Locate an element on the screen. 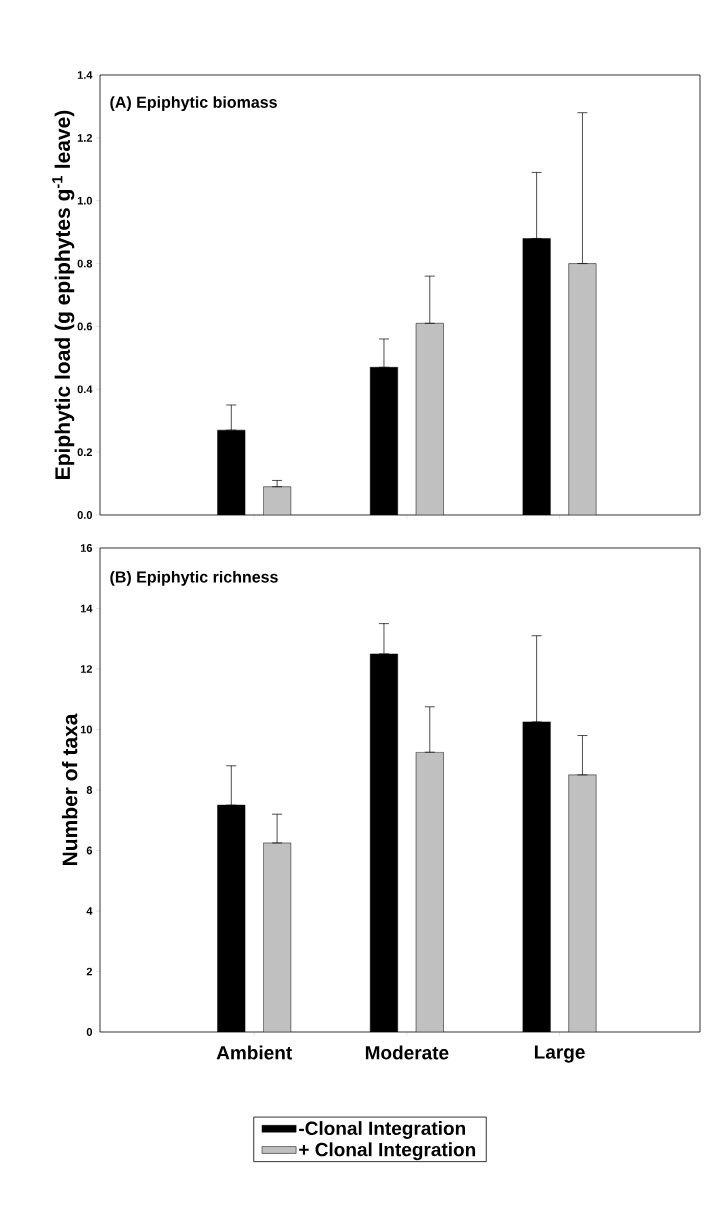  y-tick-label: 0.8 is located at coordinates (85, 263).